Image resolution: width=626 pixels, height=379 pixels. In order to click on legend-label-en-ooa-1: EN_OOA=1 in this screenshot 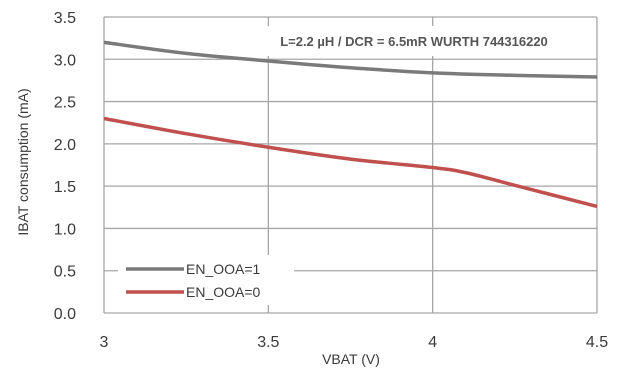, I will do `click(223, 269)`.